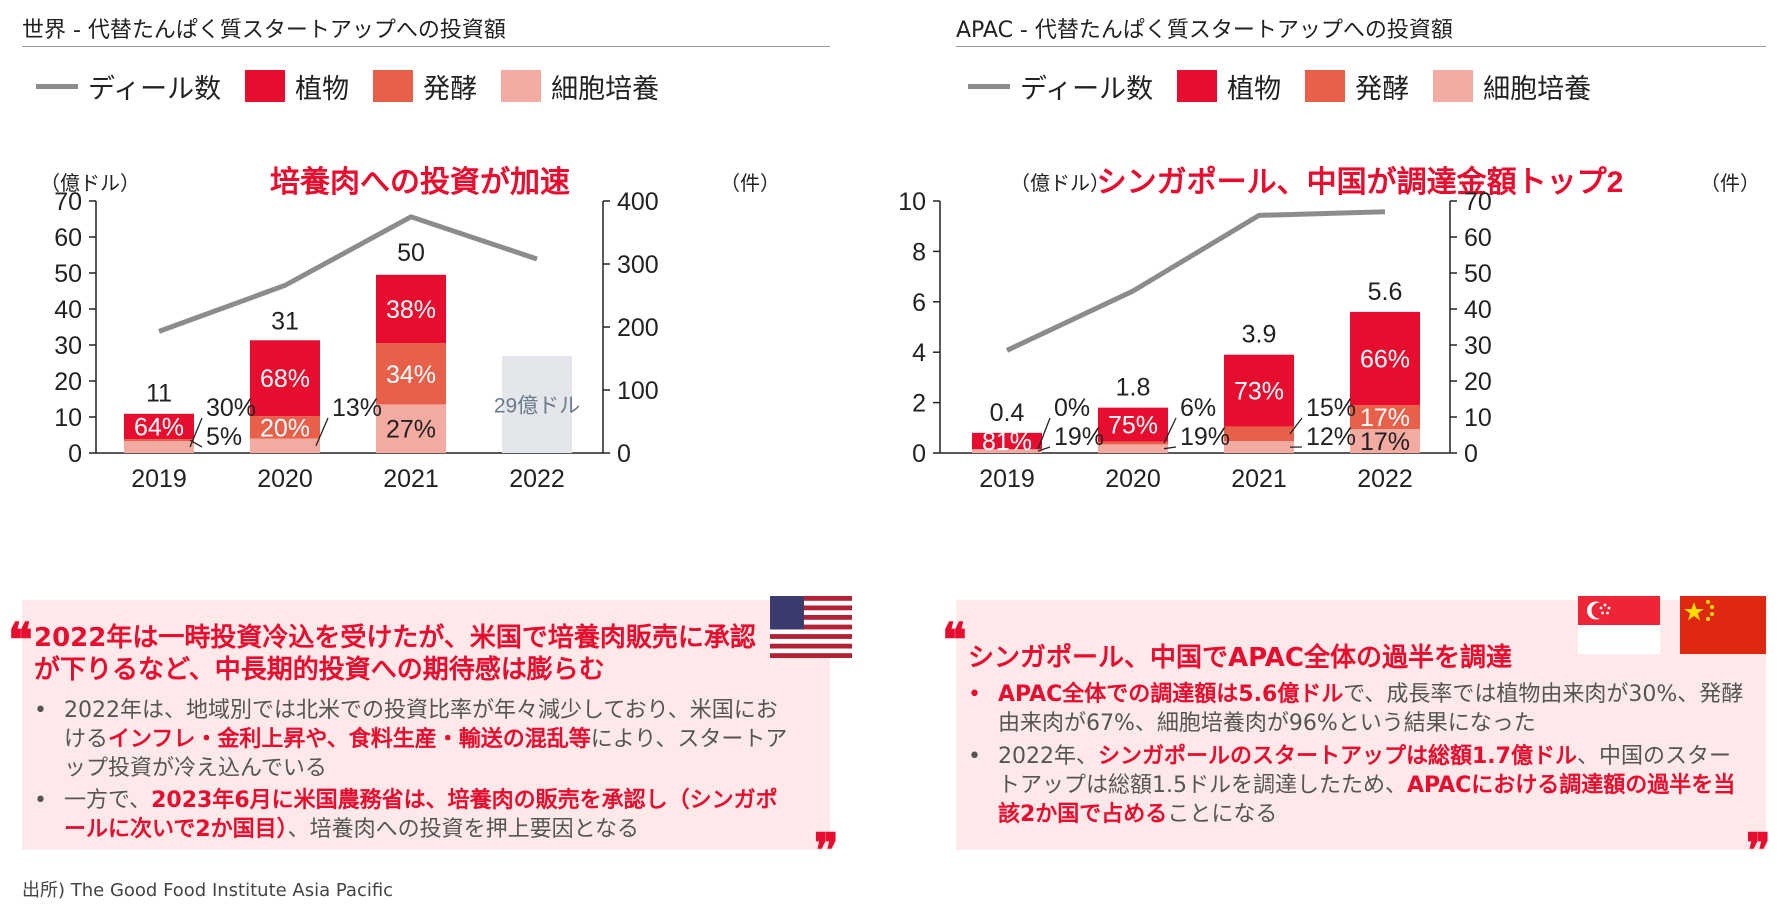  Describe the element at coordinates (264, 30) in the screenshot. I see `left-header: 世界 - 代替たんぱく質スタートアップへの投資額` at that location.